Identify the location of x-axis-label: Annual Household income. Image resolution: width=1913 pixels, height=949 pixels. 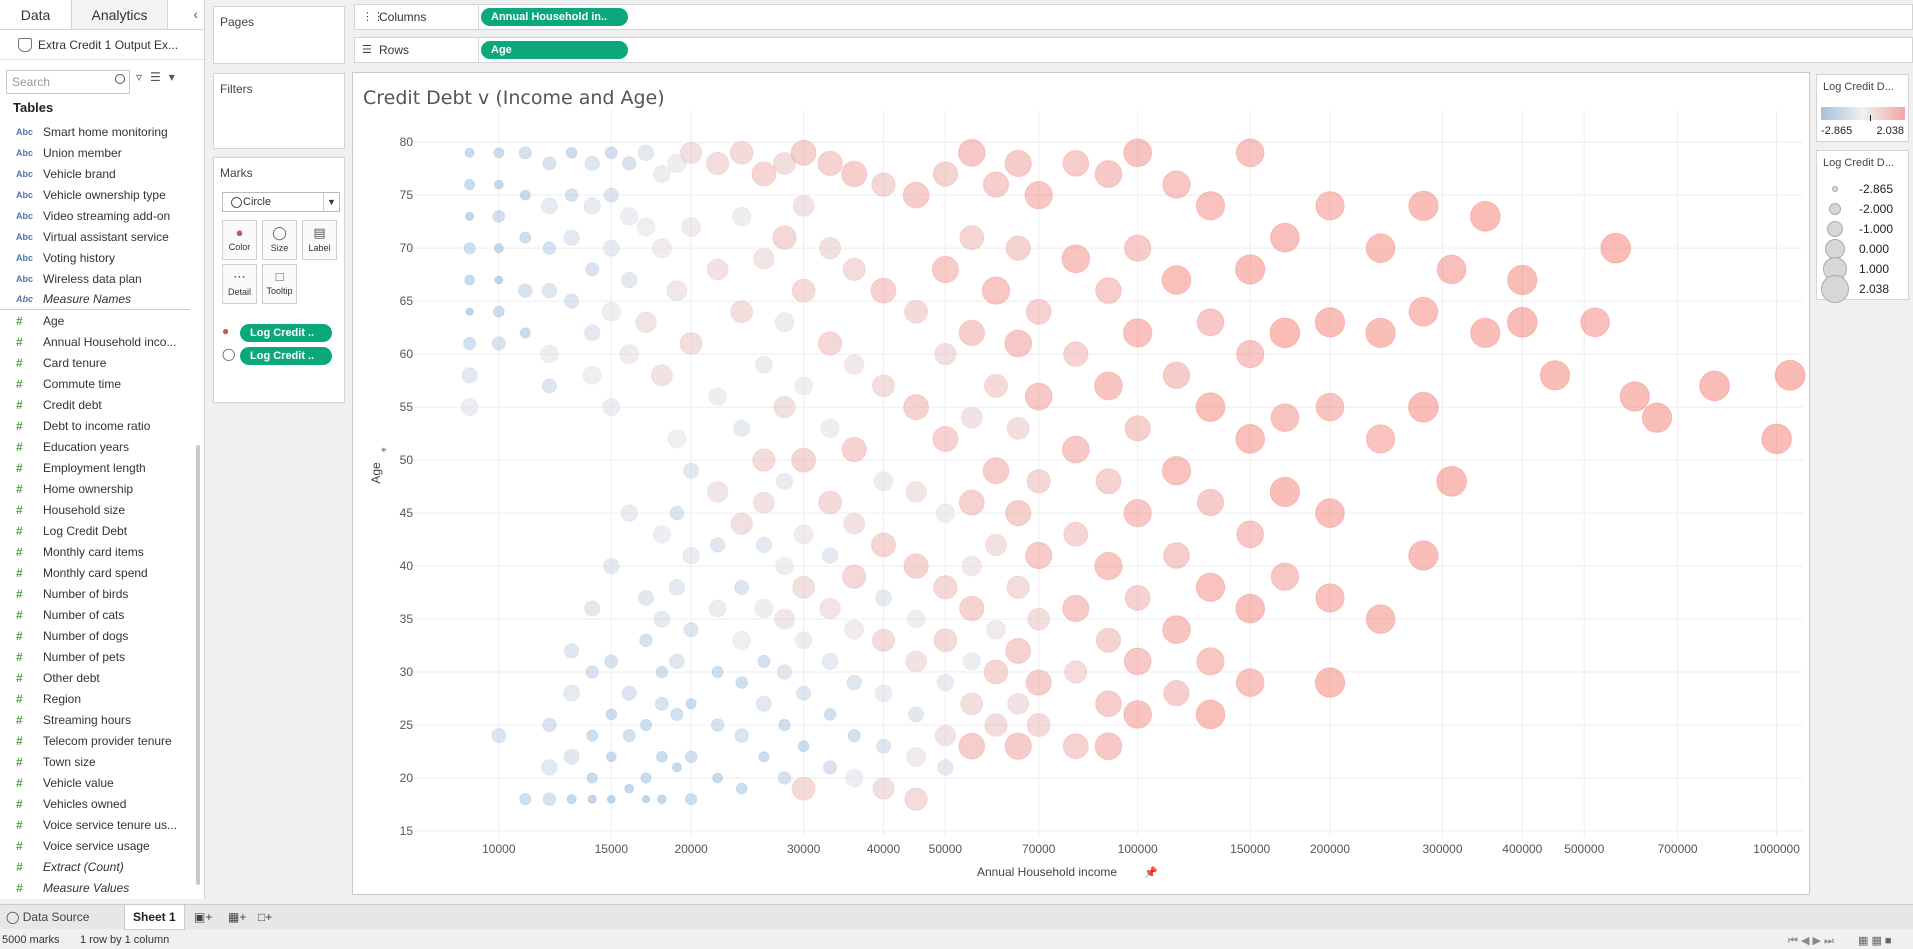
(1047, 872).